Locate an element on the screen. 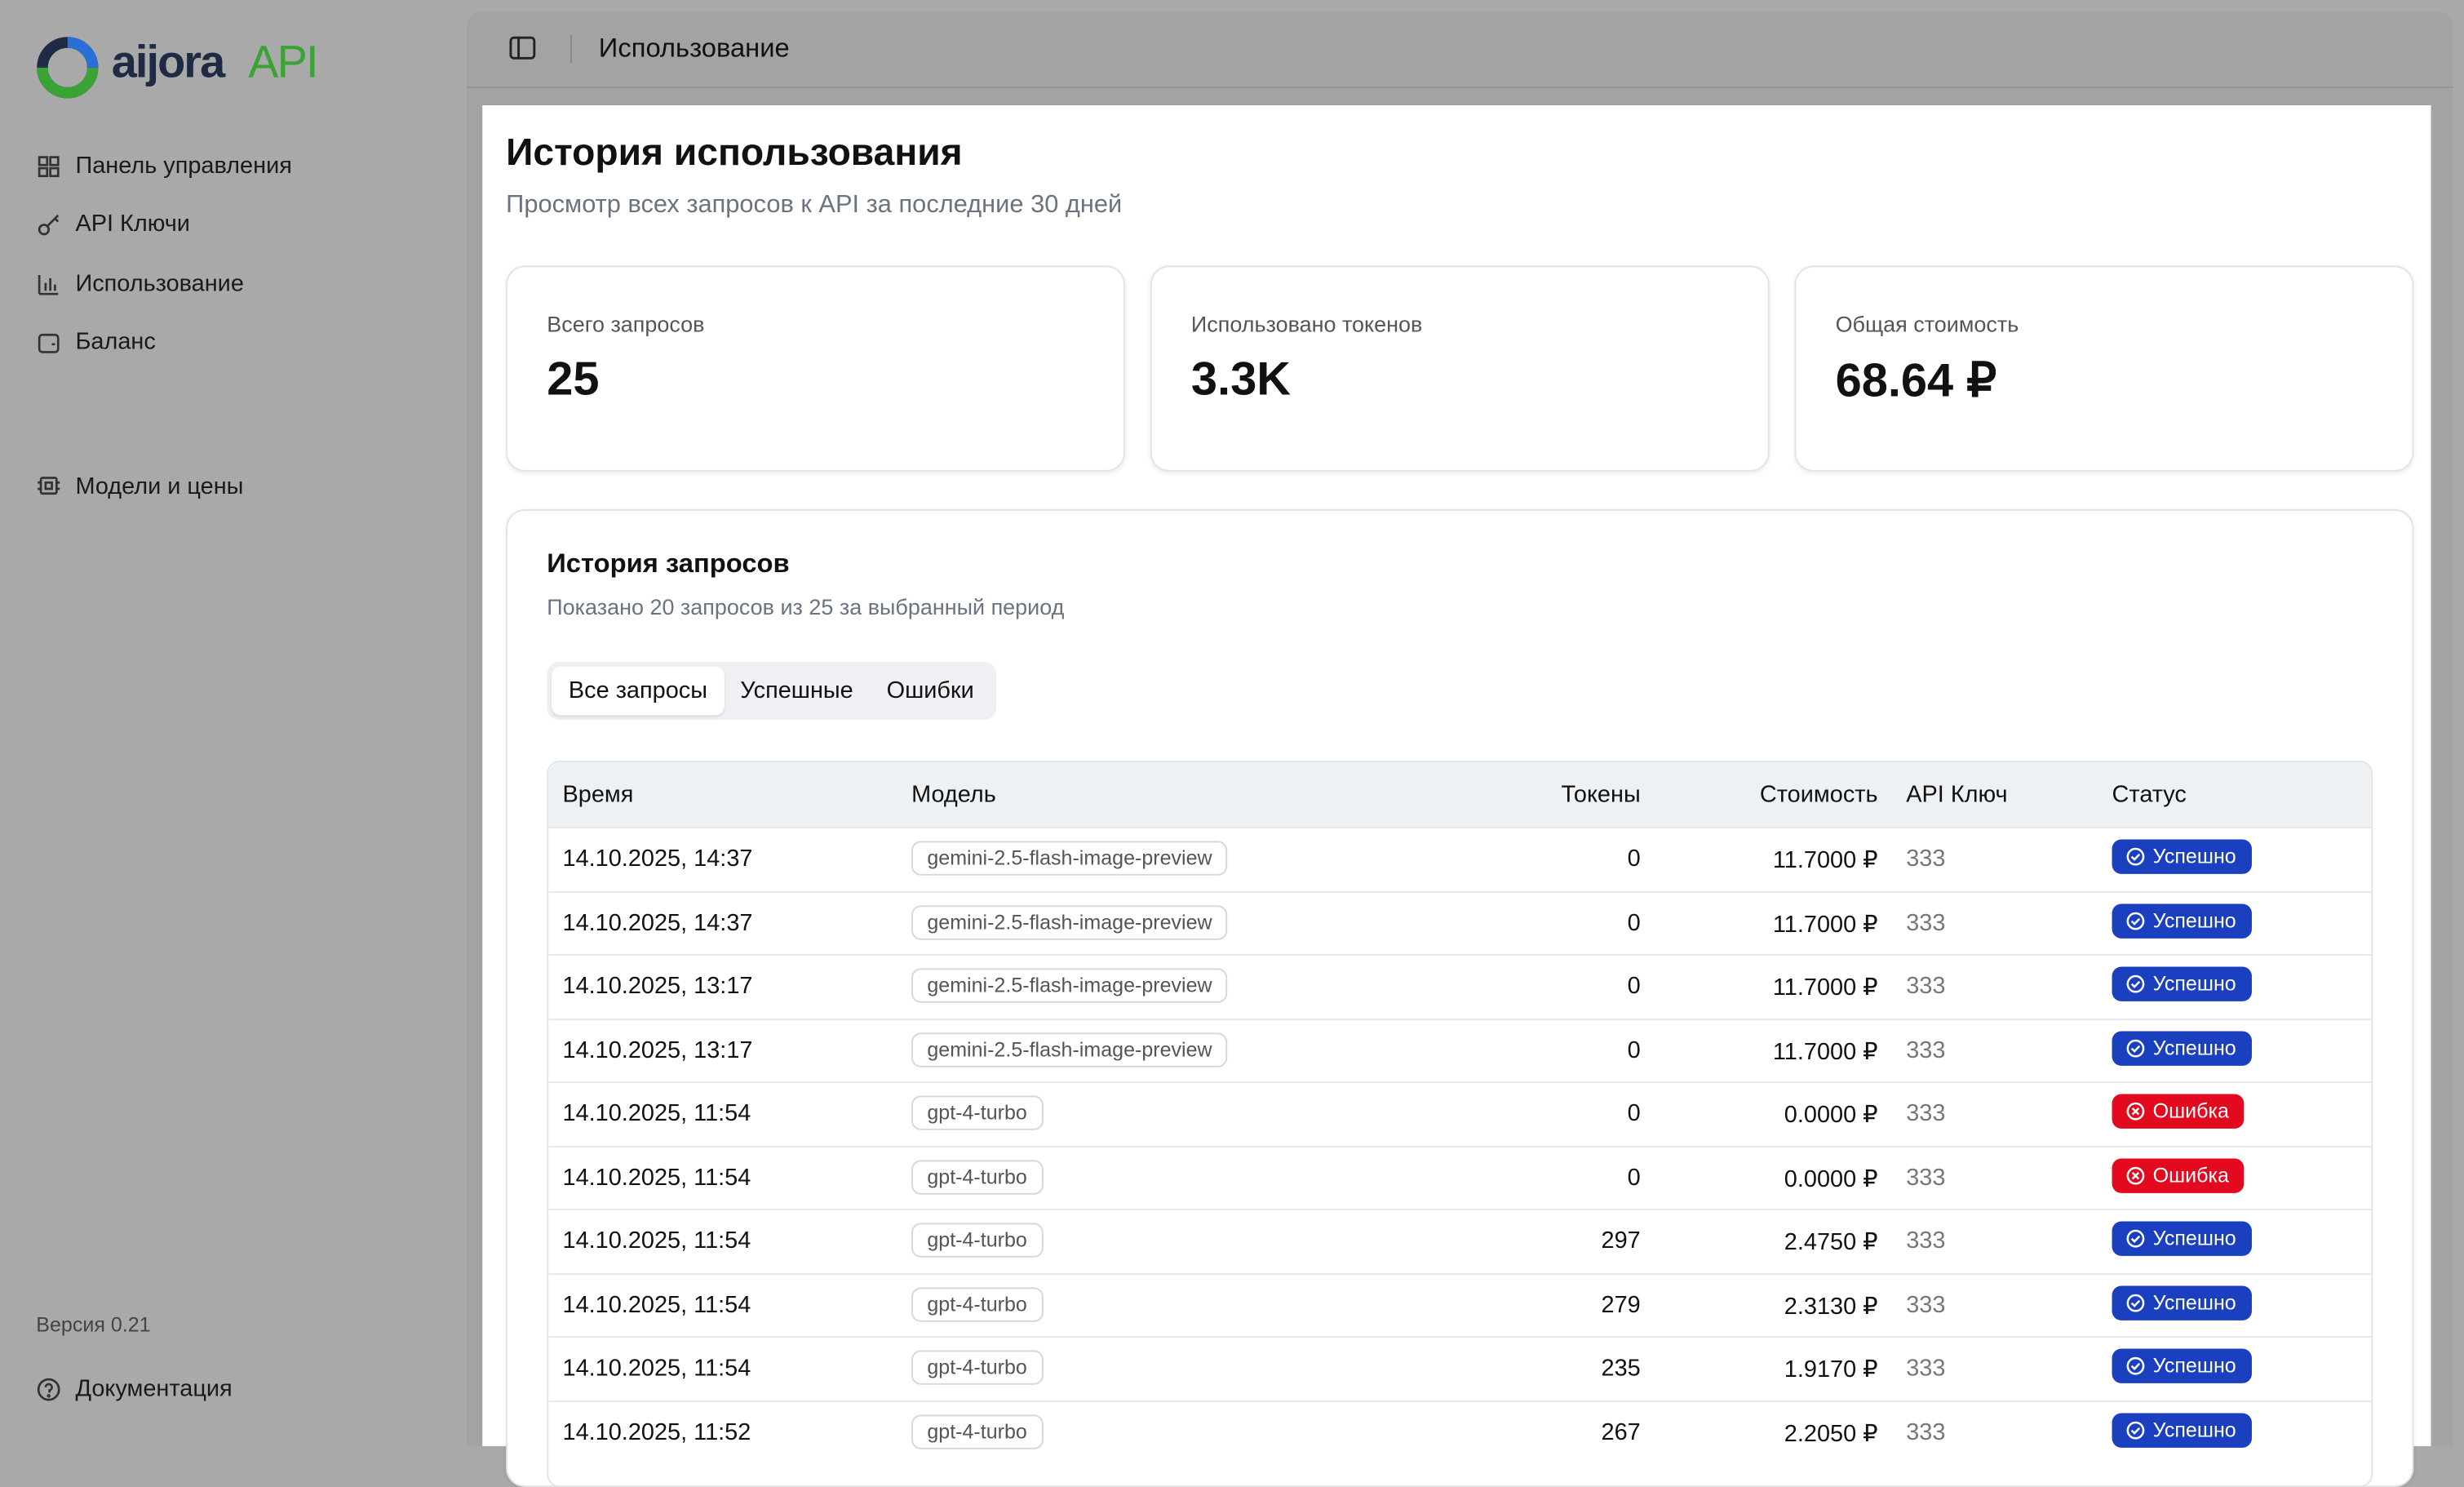 This screenshot has height=1487, width=2464. cell-tokens: 235 is located at coordinates (1621, 1368).